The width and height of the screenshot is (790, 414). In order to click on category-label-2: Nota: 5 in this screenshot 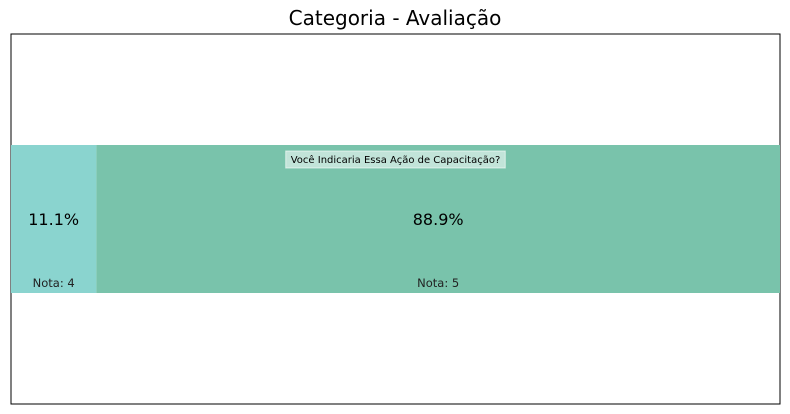, I will do `click(438, 283)`.